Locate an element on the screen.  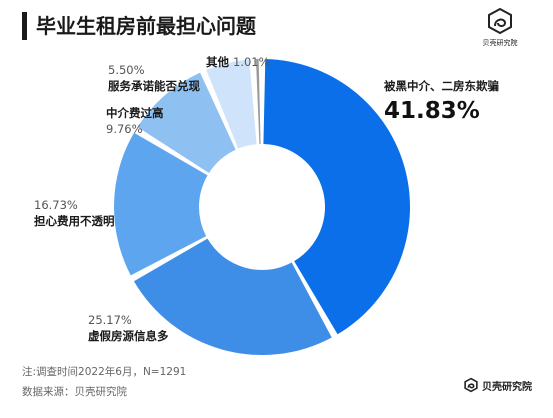
brand-logo-footer: 贝壳研究院 is located at coordinates (497, 385).